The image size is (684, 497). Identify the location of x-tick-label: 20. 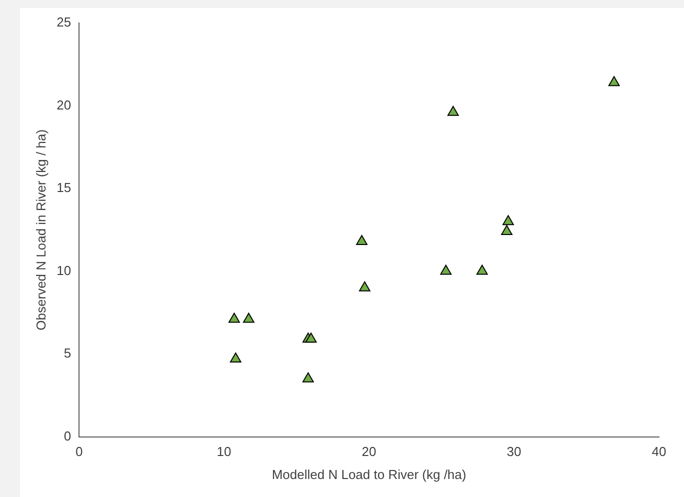
(369, 452).